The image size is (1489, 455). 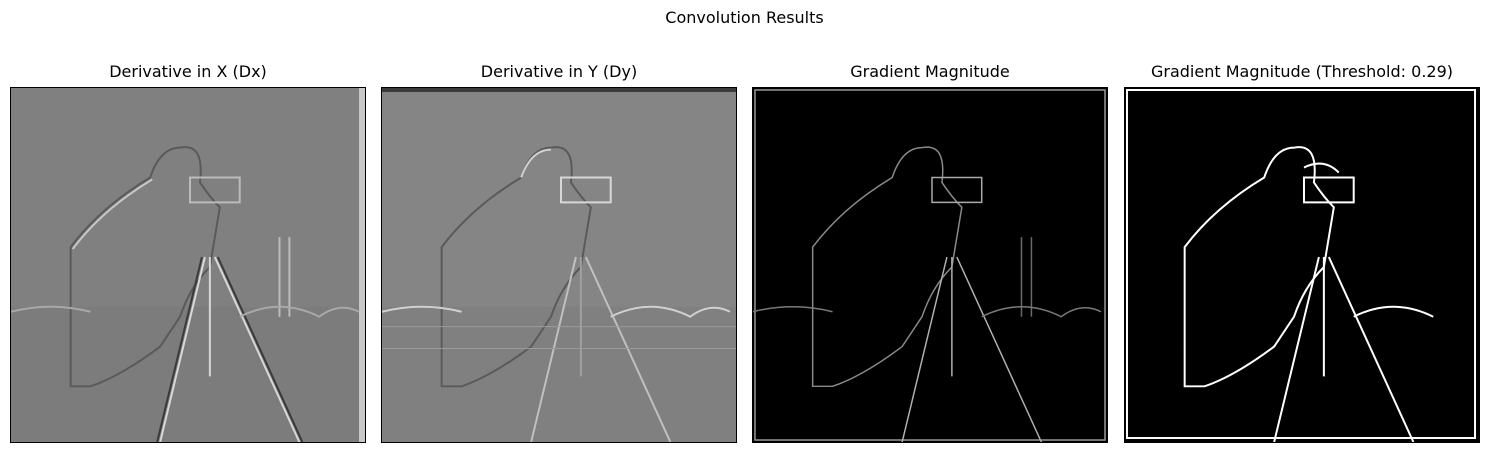 I want to click on figure-suptitle: Convolution Results, so click(x=744, y=17).